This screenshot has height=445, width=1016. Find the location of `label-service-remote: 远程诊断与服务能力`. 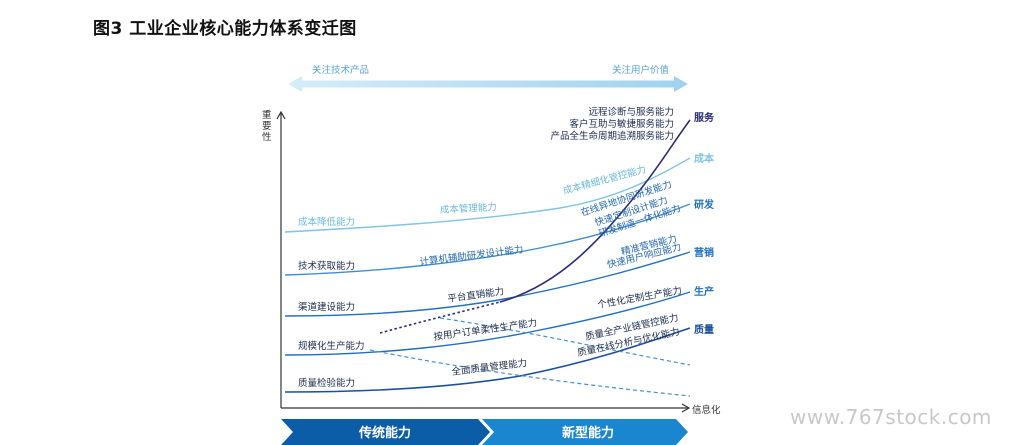

label-service-remote: 远程诊断与服务能力 is located at coordinates (631, 112).